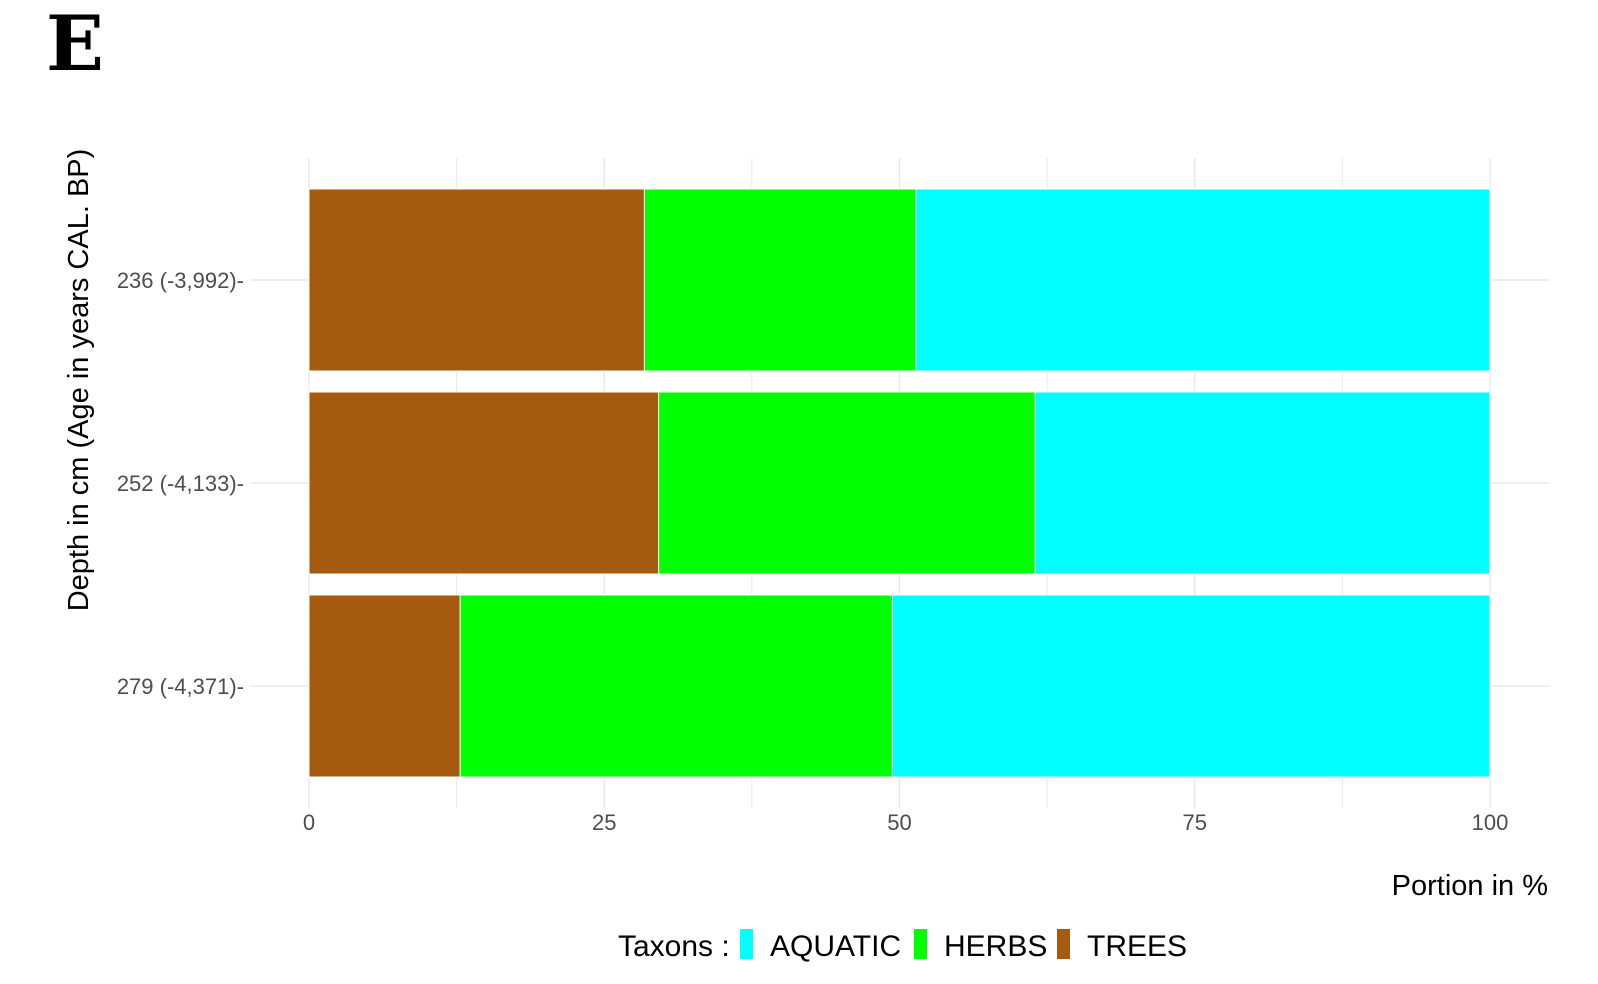  I want to click on y-tick-label: 279 (-4,371)-, so click(180, 686).